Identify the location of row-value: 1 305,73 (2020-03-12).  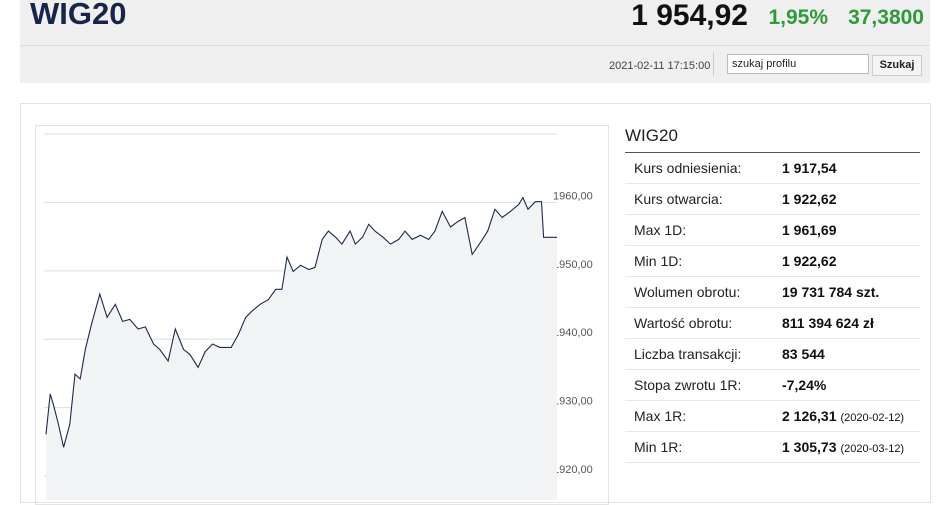
(843, 447).